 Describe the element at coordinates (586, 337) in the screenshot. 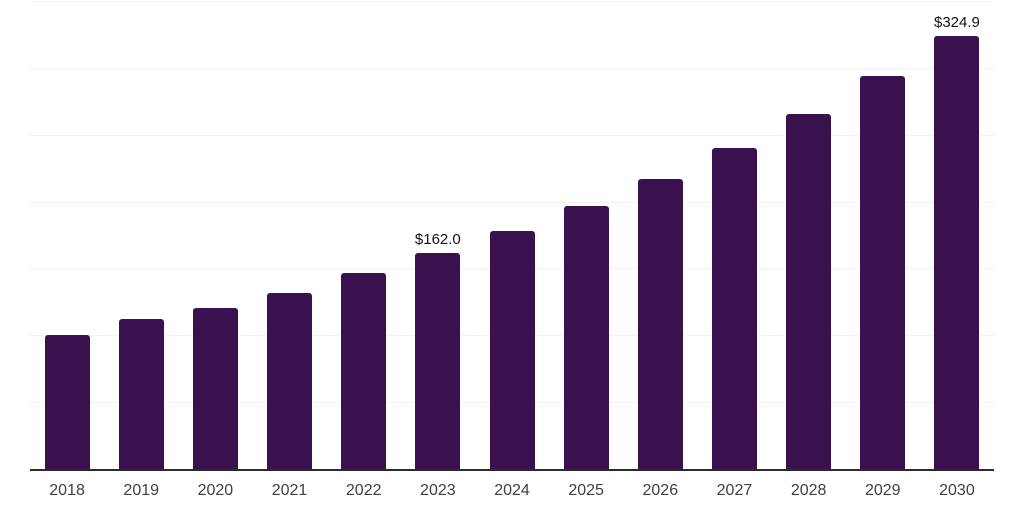

I see `bar-2025` at that location.